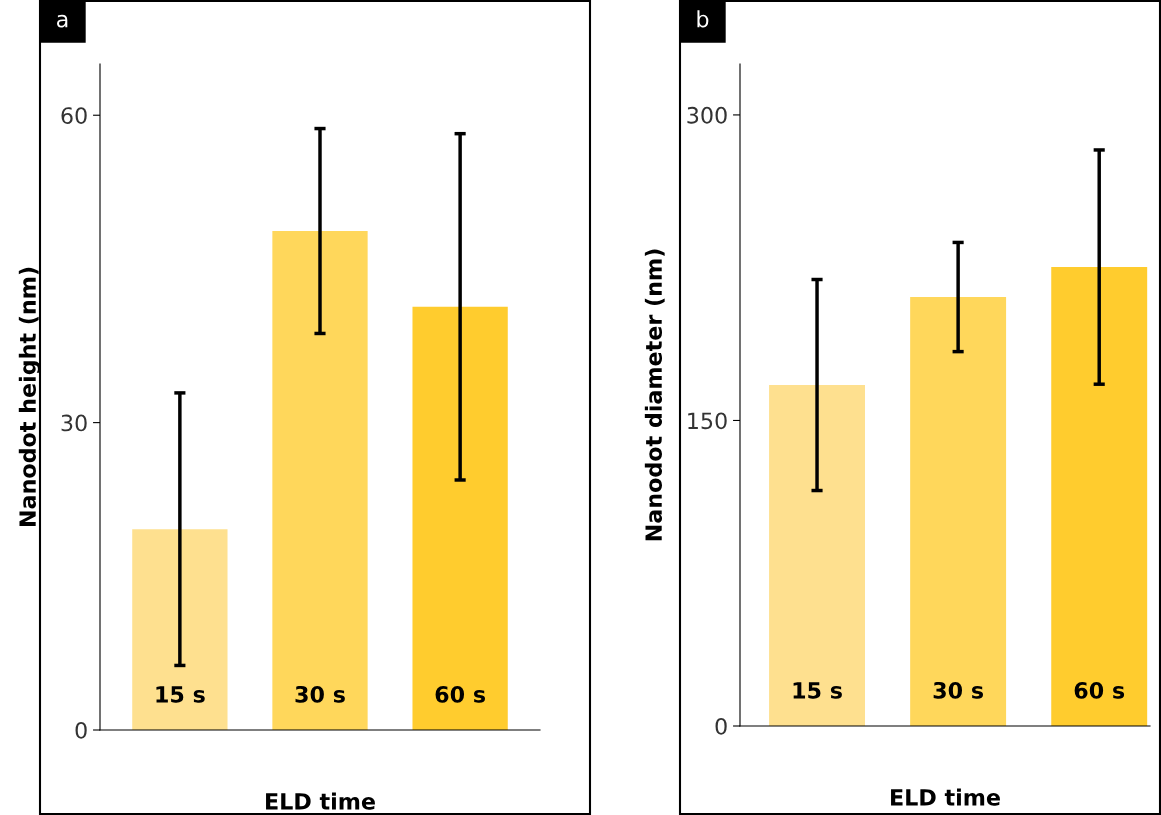  Describe the element at coordinates (74, 423) in the screenshot. I see `y-tick-label: 30` at that location.